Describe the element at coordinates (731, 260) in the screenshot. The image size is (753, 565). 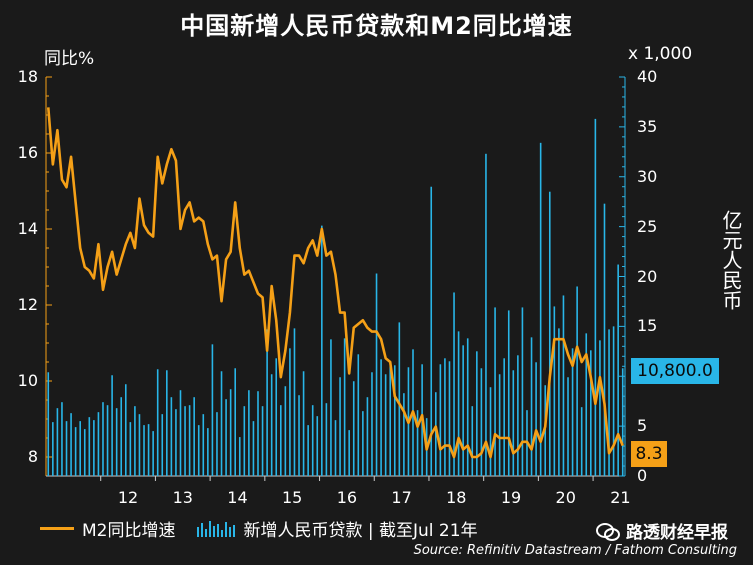
I see `right-axis-label: 亿元人民币` at that location.